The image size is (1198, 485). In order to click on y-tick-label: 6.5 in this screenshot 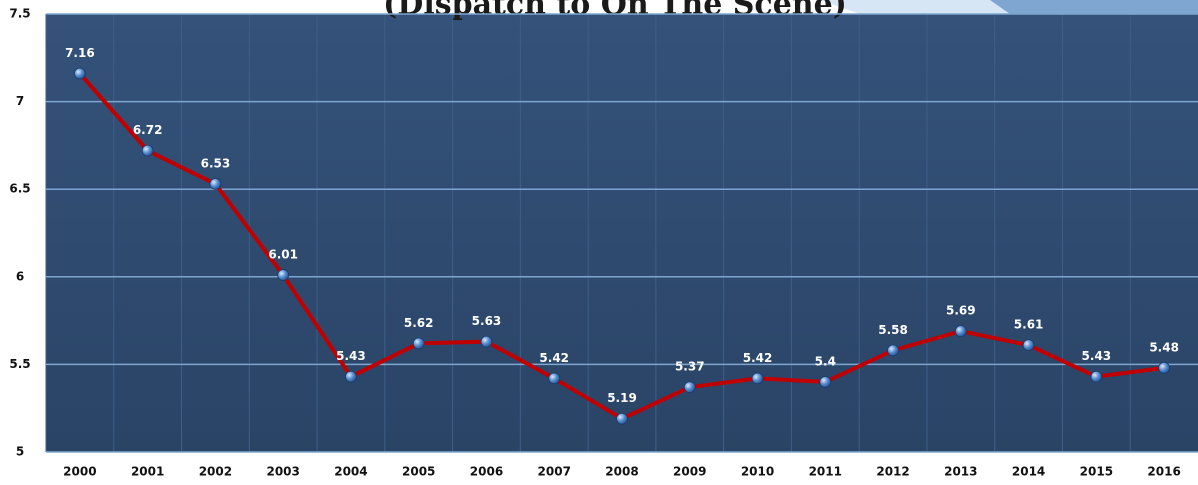, I will do `click(19, 189)`.